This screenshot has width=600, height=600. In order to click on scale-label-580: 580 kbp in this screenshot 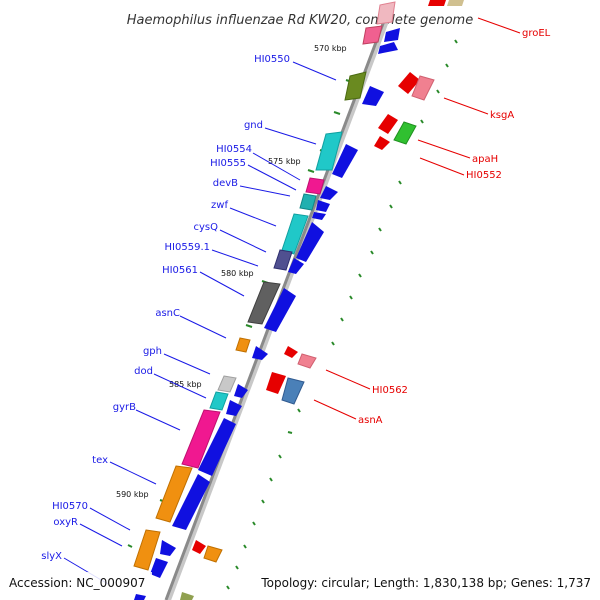, I will do `click(237, 273)`.